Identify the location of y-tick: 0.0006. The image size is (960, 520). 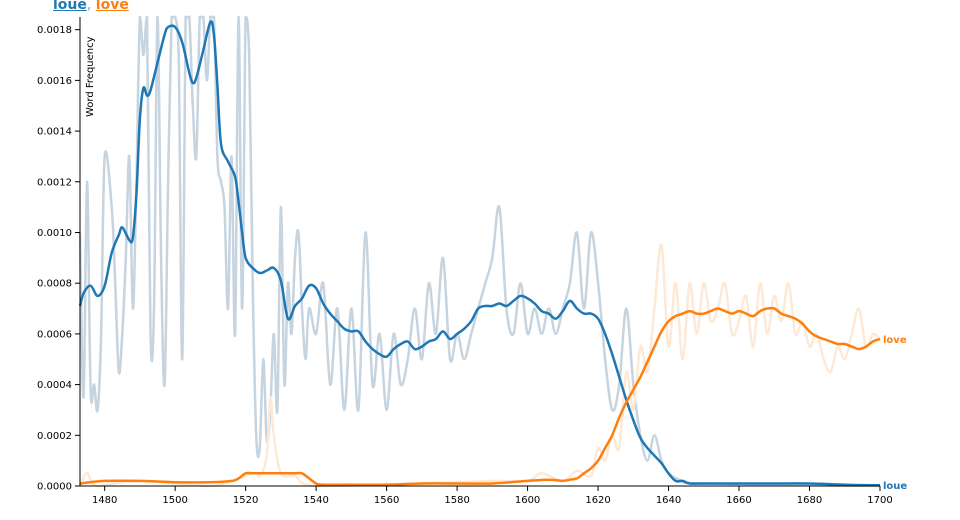
(58, 334).